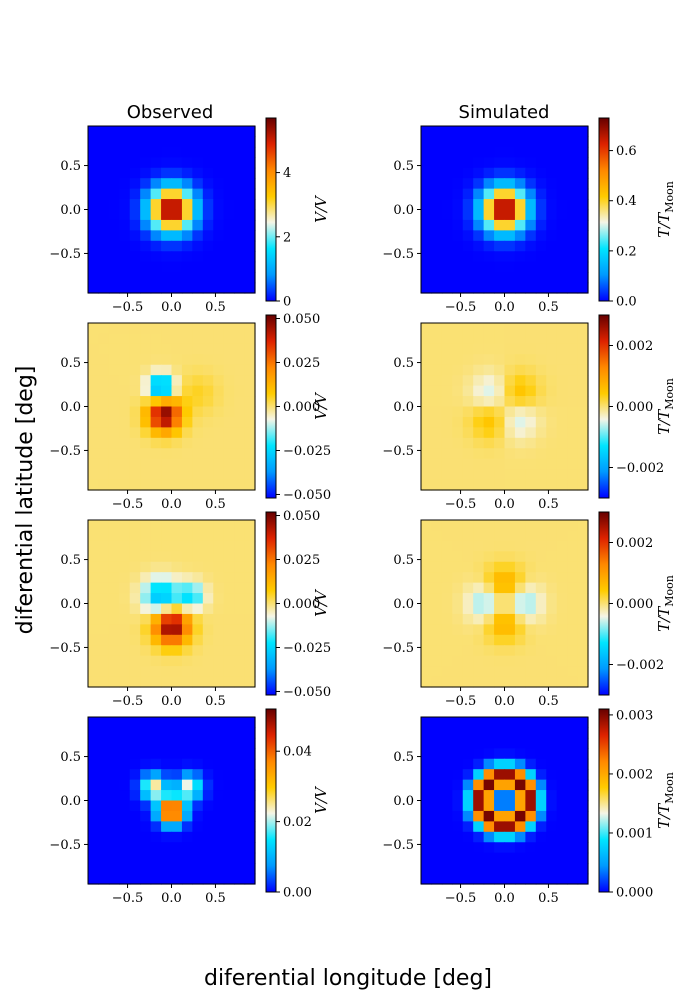 This screenshot has width=700, height=1000. Describe the element at coordinates (626, 201) in the screenshot. I see `colorbar-tick-label: 0.4` at that location.